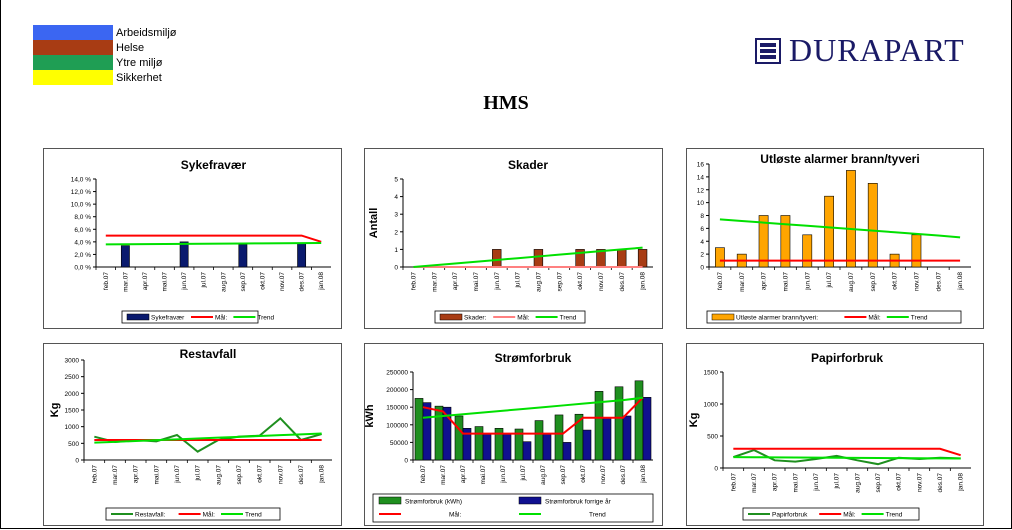 The width and height of the screenshot is (1012, 530). I want to click on x-tick-label: sep.07, so click(563, 475).